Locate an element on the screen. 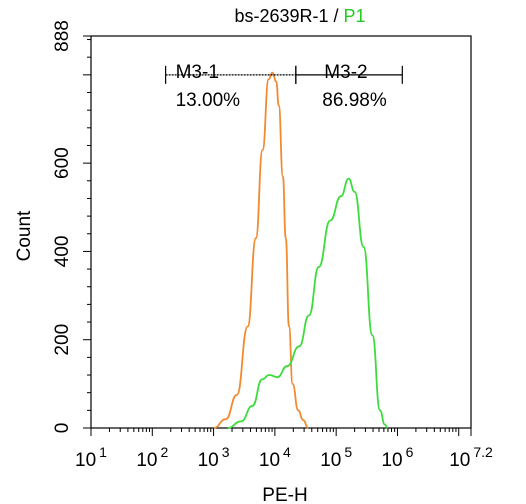 This screenshot has width=526, height=504. y-axis-title: Count is located at coordinates (24, 235).